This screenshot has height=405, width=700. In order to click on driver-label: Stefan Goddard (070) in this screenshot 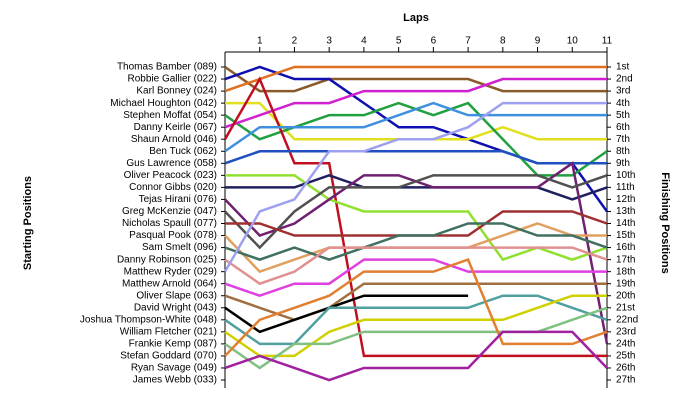, I will do `click(168, 356)`.